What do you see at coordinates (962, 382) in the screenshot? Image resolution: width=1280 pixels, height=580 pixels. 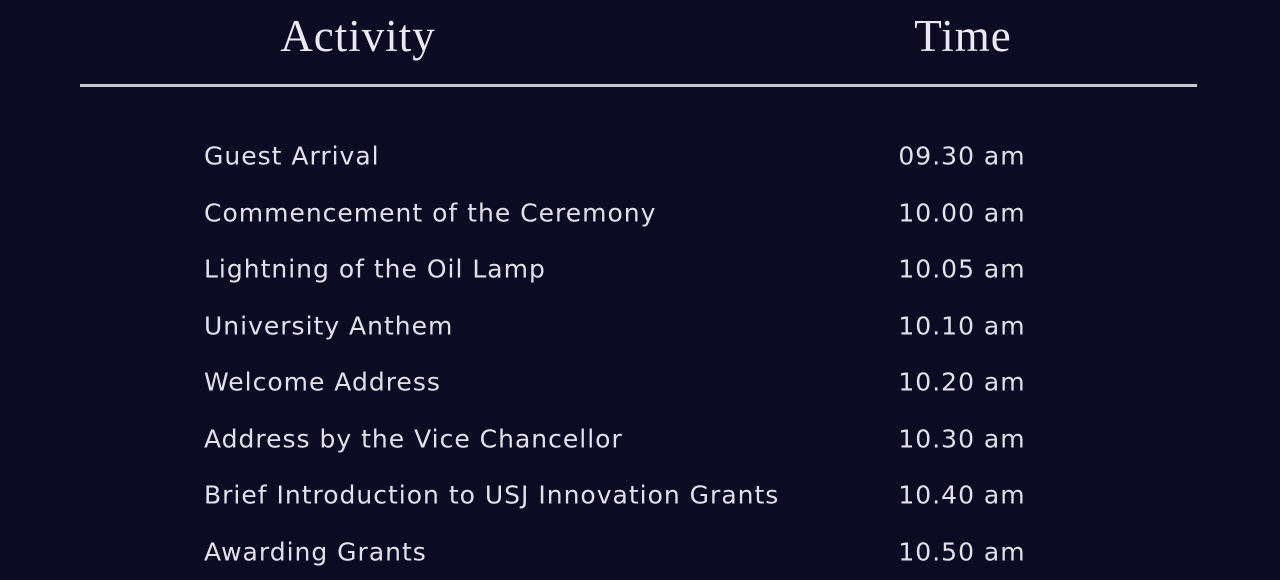 I see `time-cell: 10.20 am` at bounding box center [962, 382].